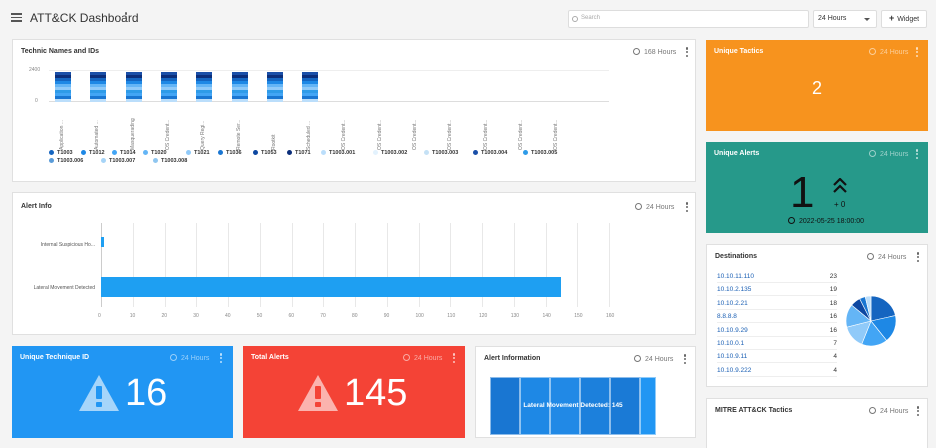  I want to click on destination-ip: 8.8.8.8, so click(727, 317).